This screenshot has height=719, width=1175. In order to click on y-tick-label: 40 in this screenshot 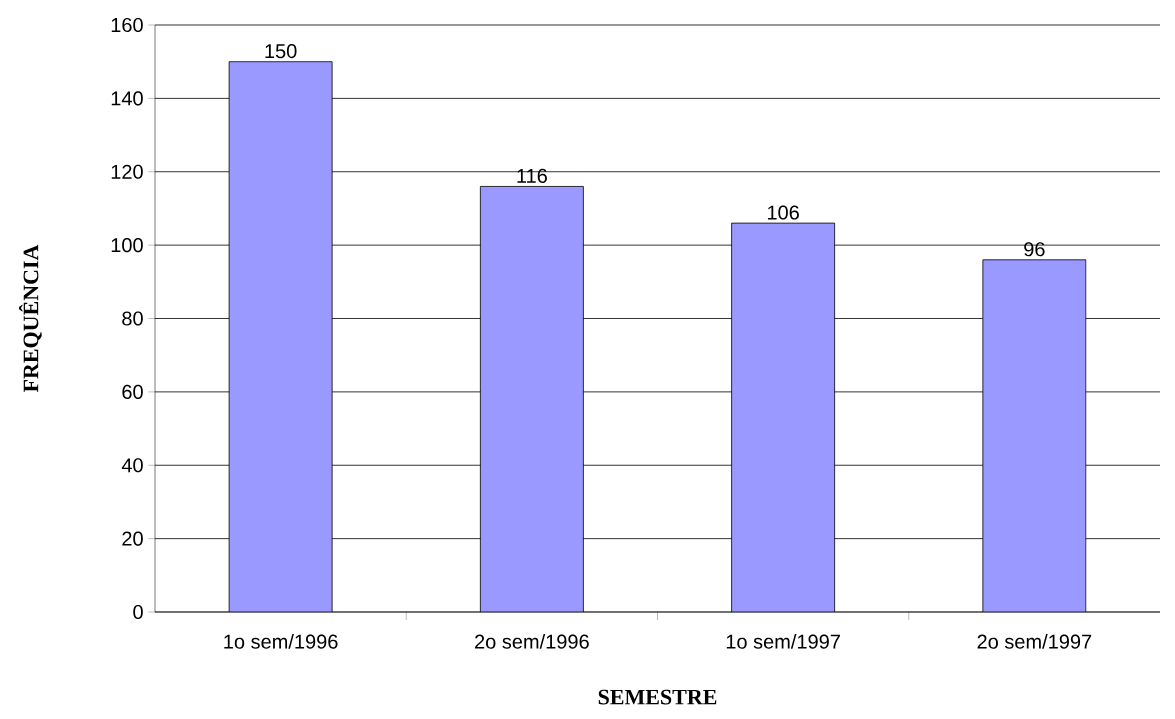, I will do `click(132, 465)`.